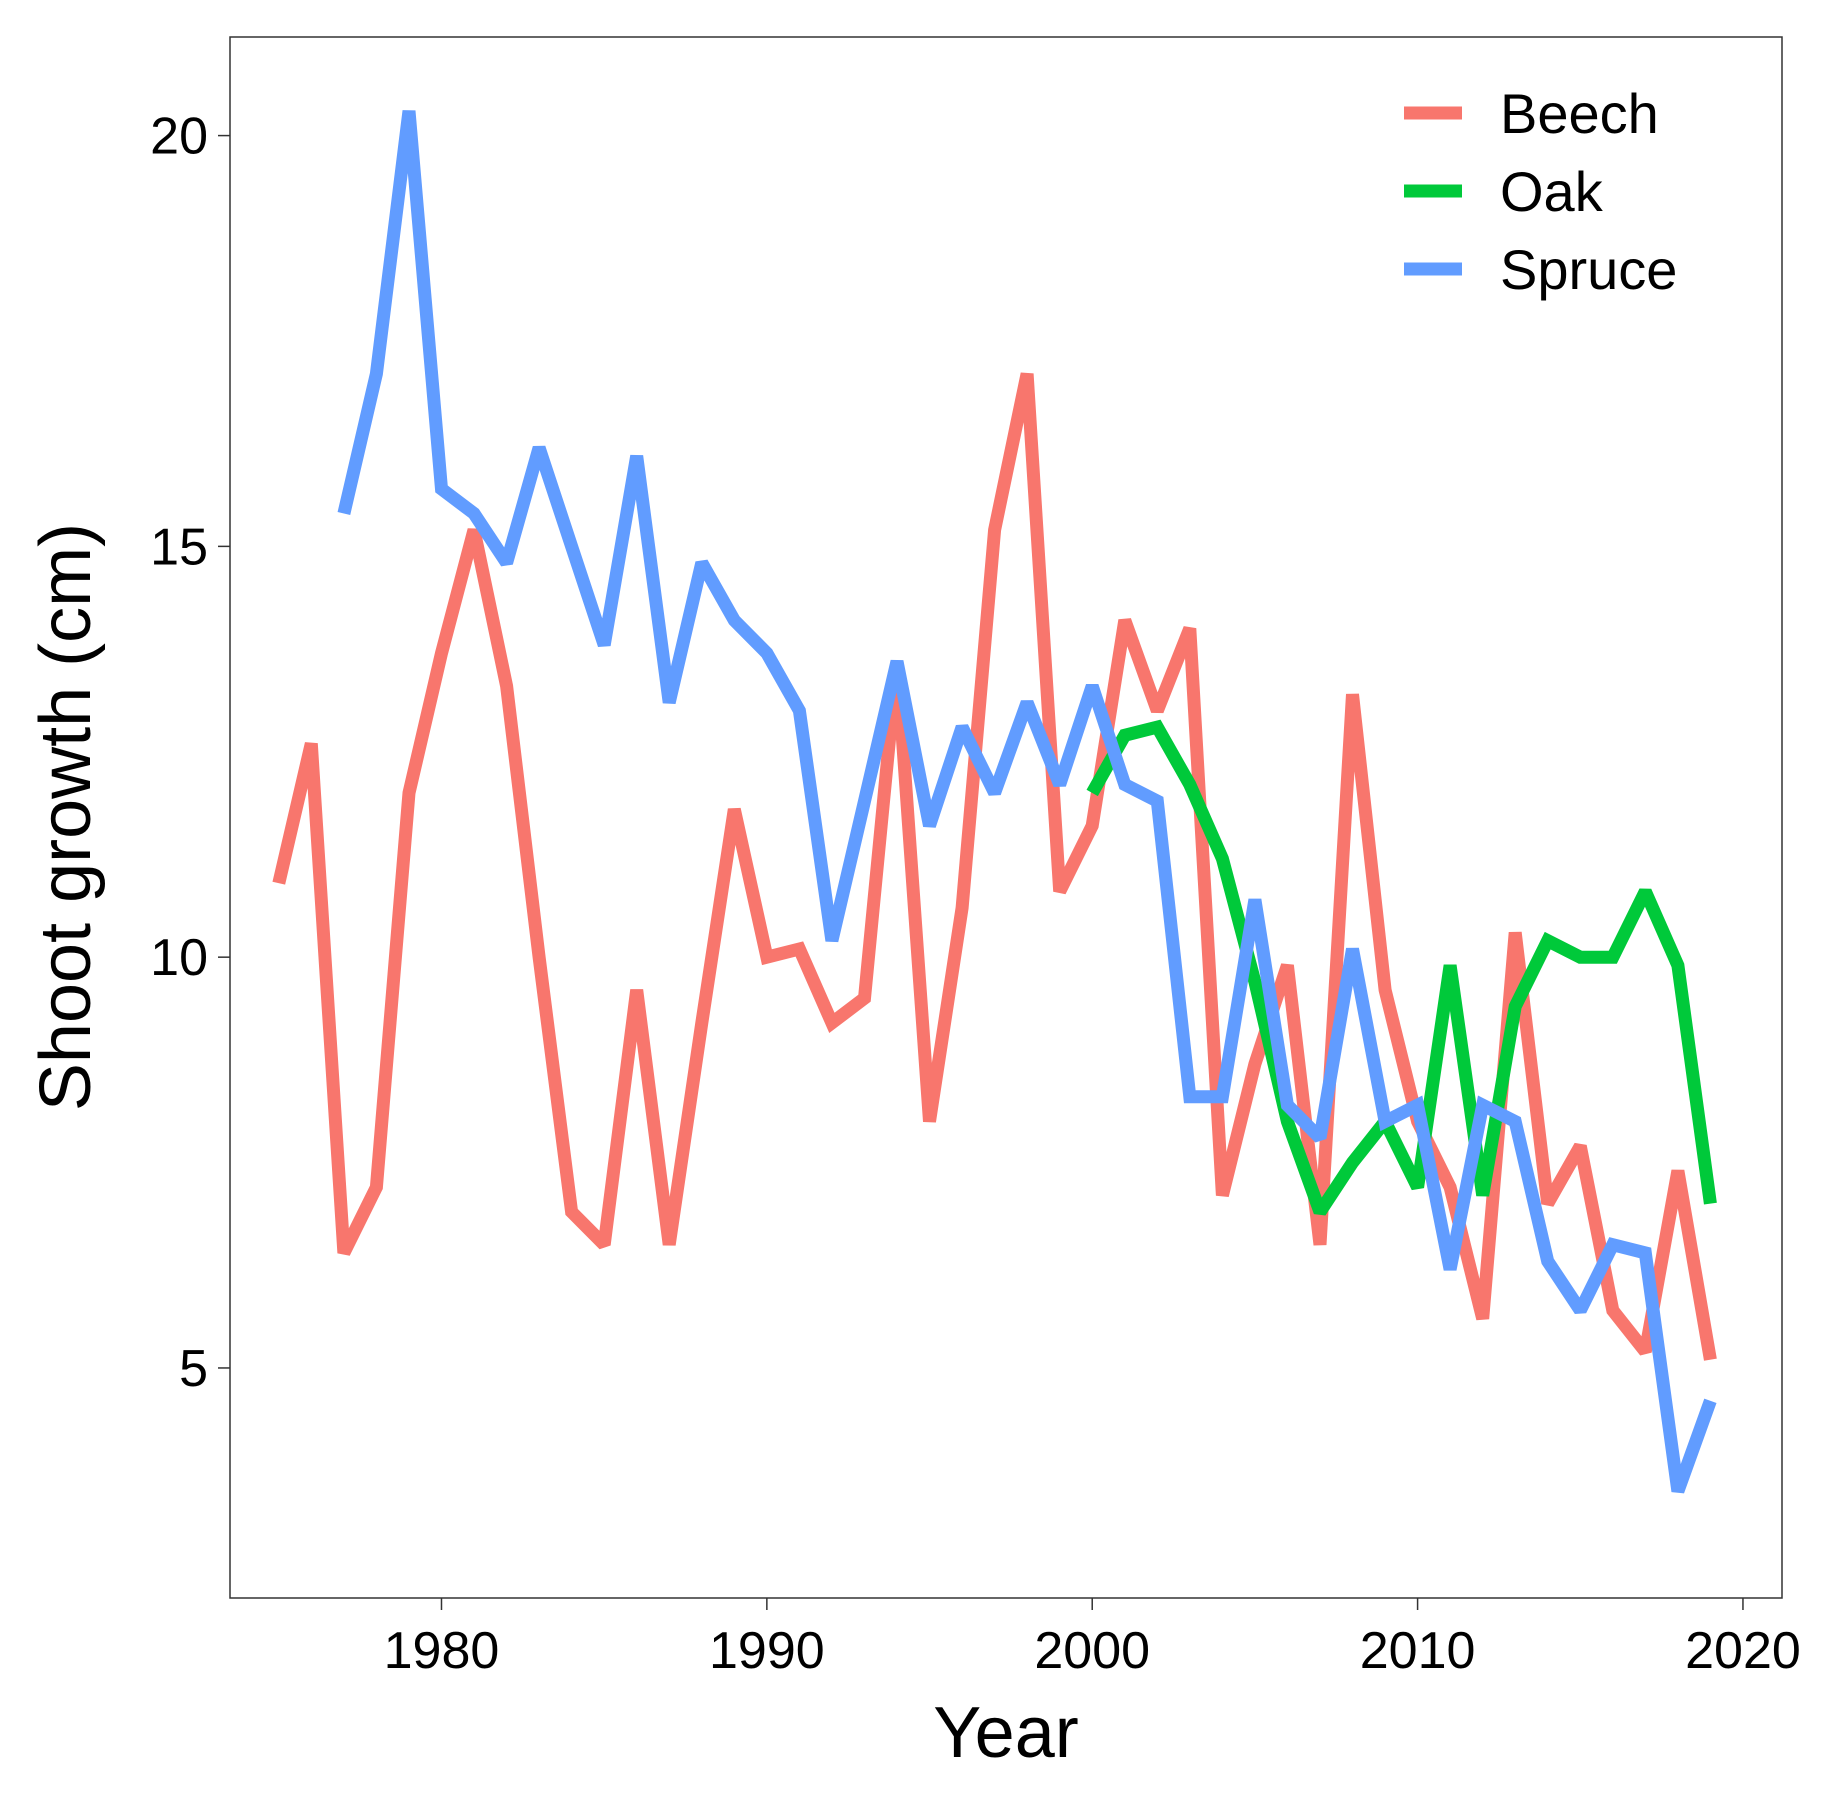 This screenshot has height=1793, width=1841. What do you see at coordinates (1401, 967) in the screenshot?
I see `series-line-oak` at bounding box center [1401, 967].